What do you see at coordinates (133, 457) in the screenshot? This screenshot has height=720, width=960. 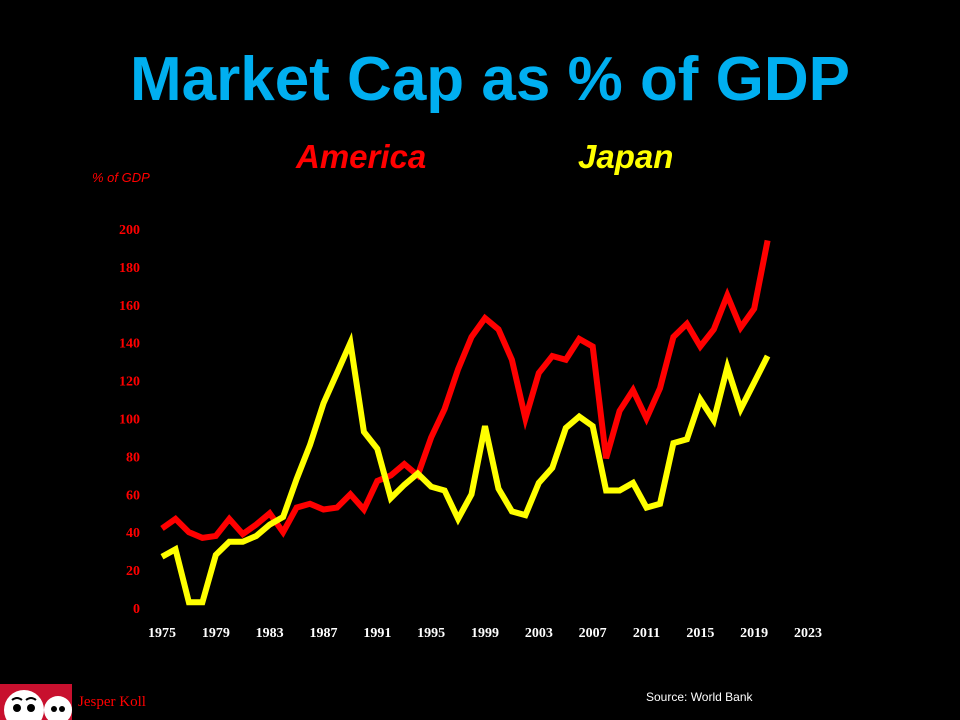 I see `y-tick-label: 80` at bounding box center [133, 457].